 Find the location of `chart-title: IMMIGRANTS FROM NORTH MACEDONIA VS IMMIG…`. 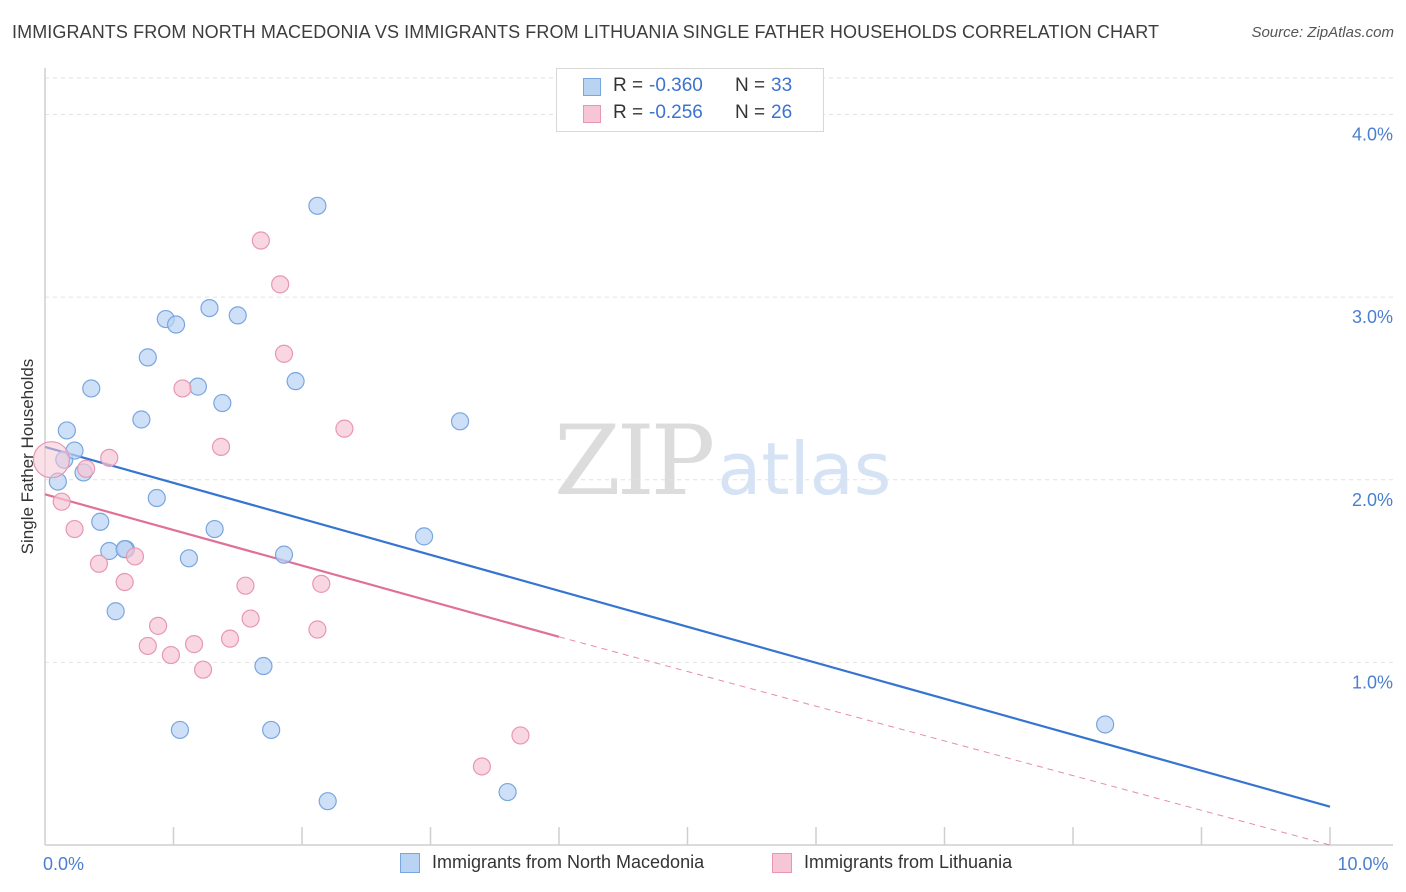

chart-title: IMMIGRANTS FROM NORTH MACEDONIA VS IMMIG… is located at coordinates (586, 32).